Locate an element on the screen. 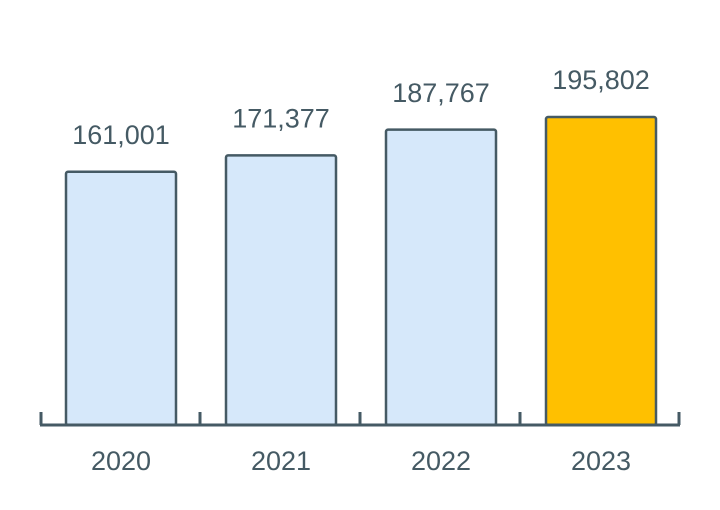 Image resolution: width=720 pixels, height=510 pixels. value-label: 187,767 is located at coordinates (441, 93).